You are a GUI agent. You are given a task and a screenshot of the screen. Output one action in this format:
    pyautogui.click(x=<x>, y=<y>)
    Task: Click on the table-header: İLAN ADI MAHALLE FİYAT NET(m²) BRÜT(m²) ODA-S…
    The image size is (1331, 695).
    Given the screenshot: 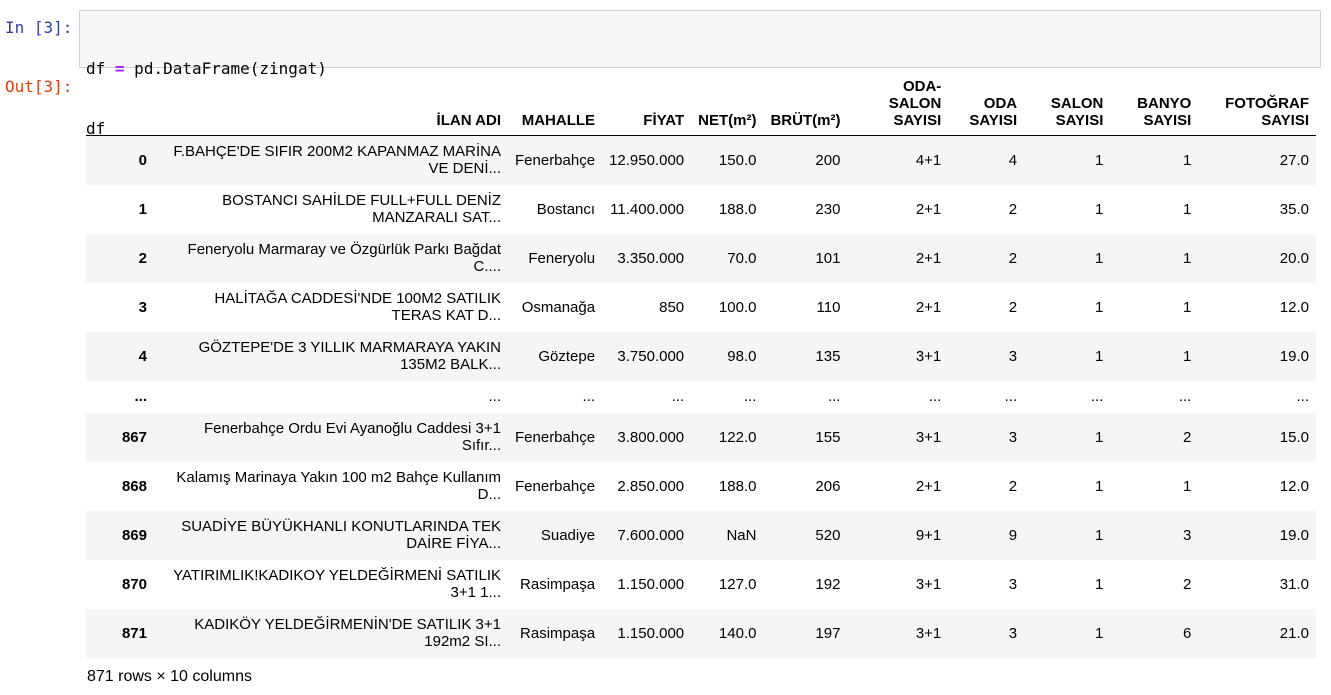 What is the action you would take?
    pyautogui.click(x=701, y=107)
    